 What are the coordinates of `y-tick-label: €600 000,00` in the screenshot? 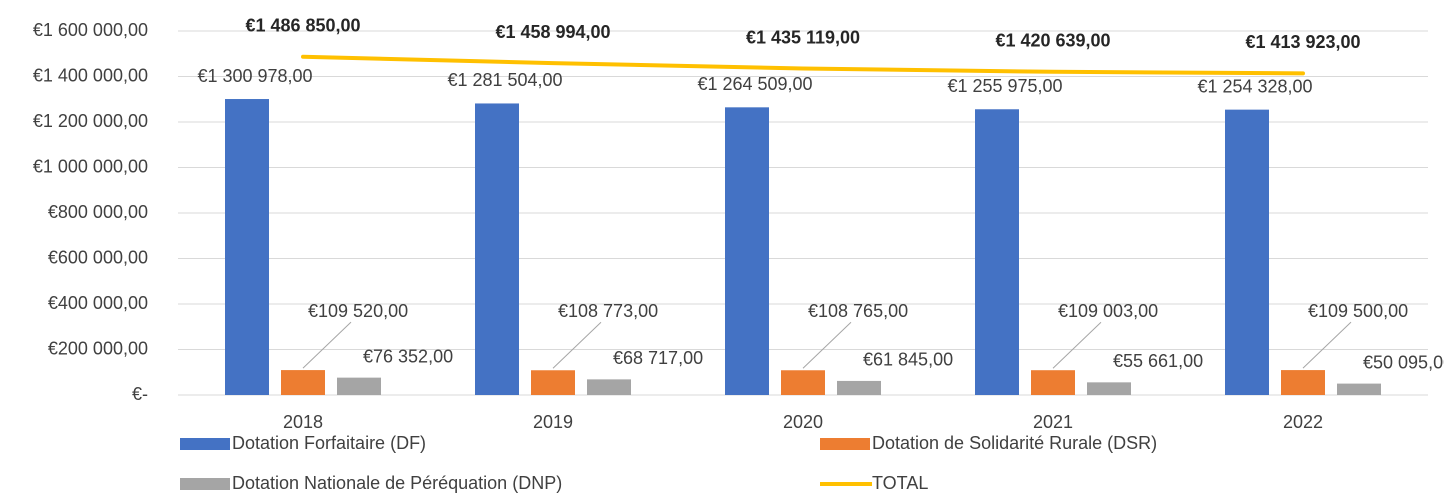 It's located at (98, 257).